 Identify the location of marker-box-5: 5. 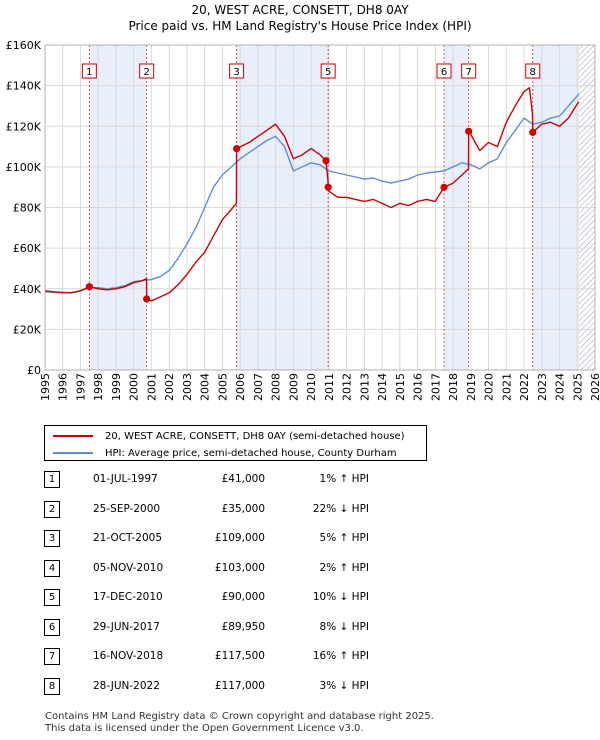
(328, 71).